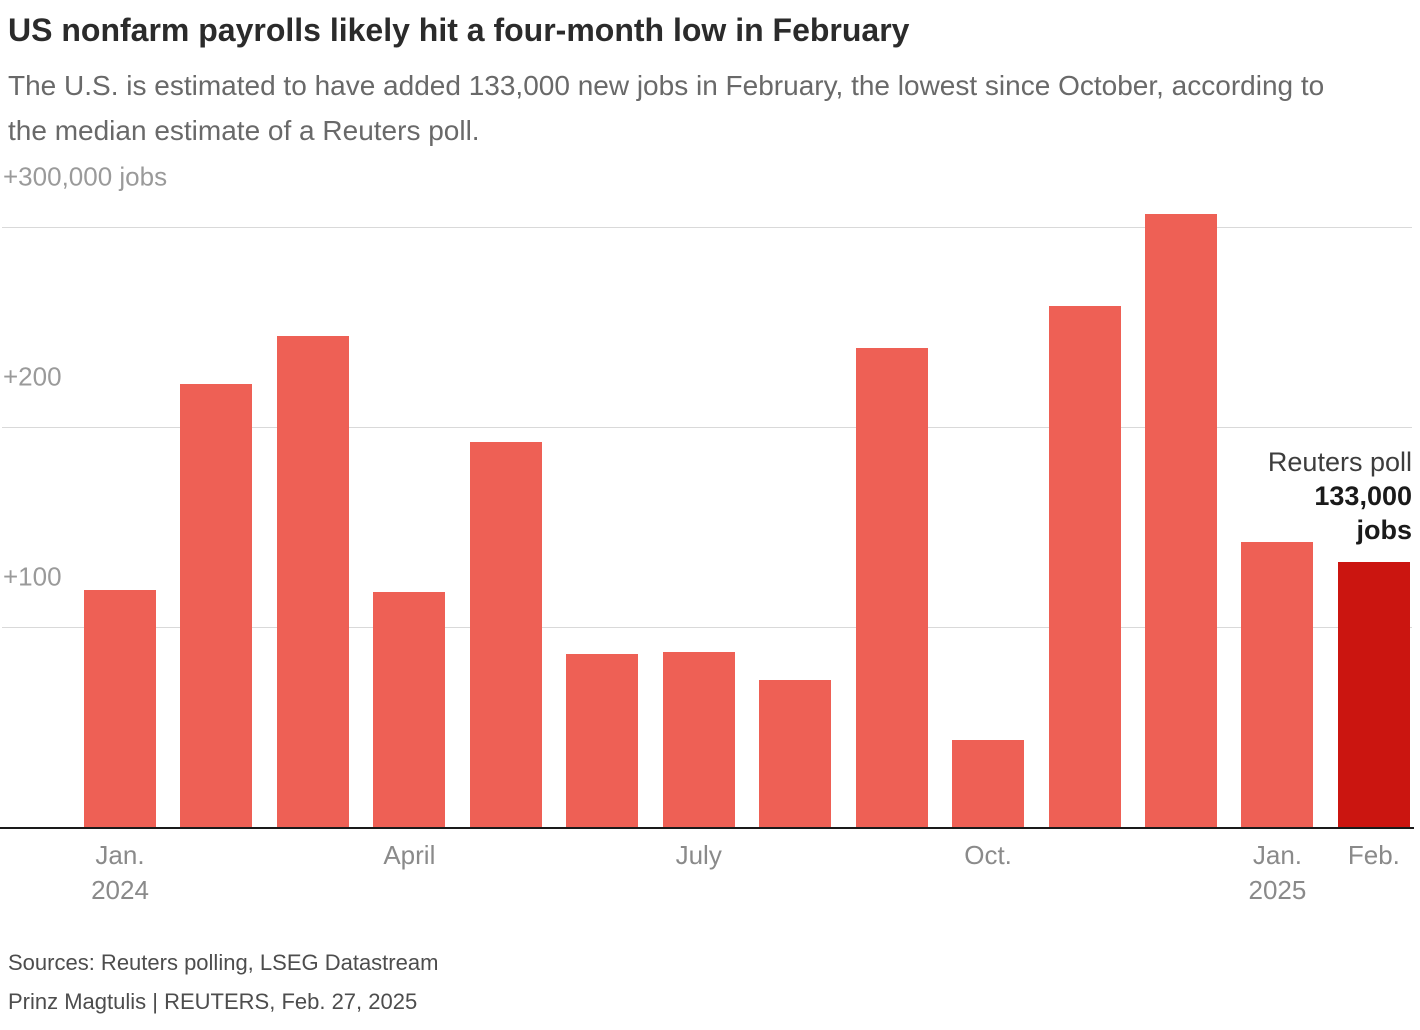 The height and width of the screenshot is (1030, 1420). What do you see at coordinates (120, 873) in the screenshot?
I see `x-tick-slot: Jan. 2024` at bounding box center [120, 873].